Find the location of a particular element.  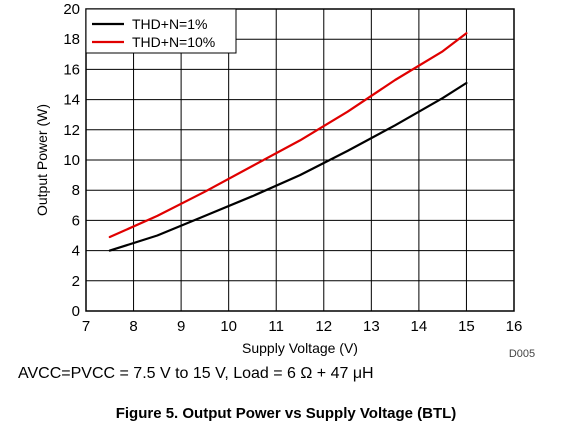

x-axis-title: Supply Voltage (V) is located at coordinates (300, 348).